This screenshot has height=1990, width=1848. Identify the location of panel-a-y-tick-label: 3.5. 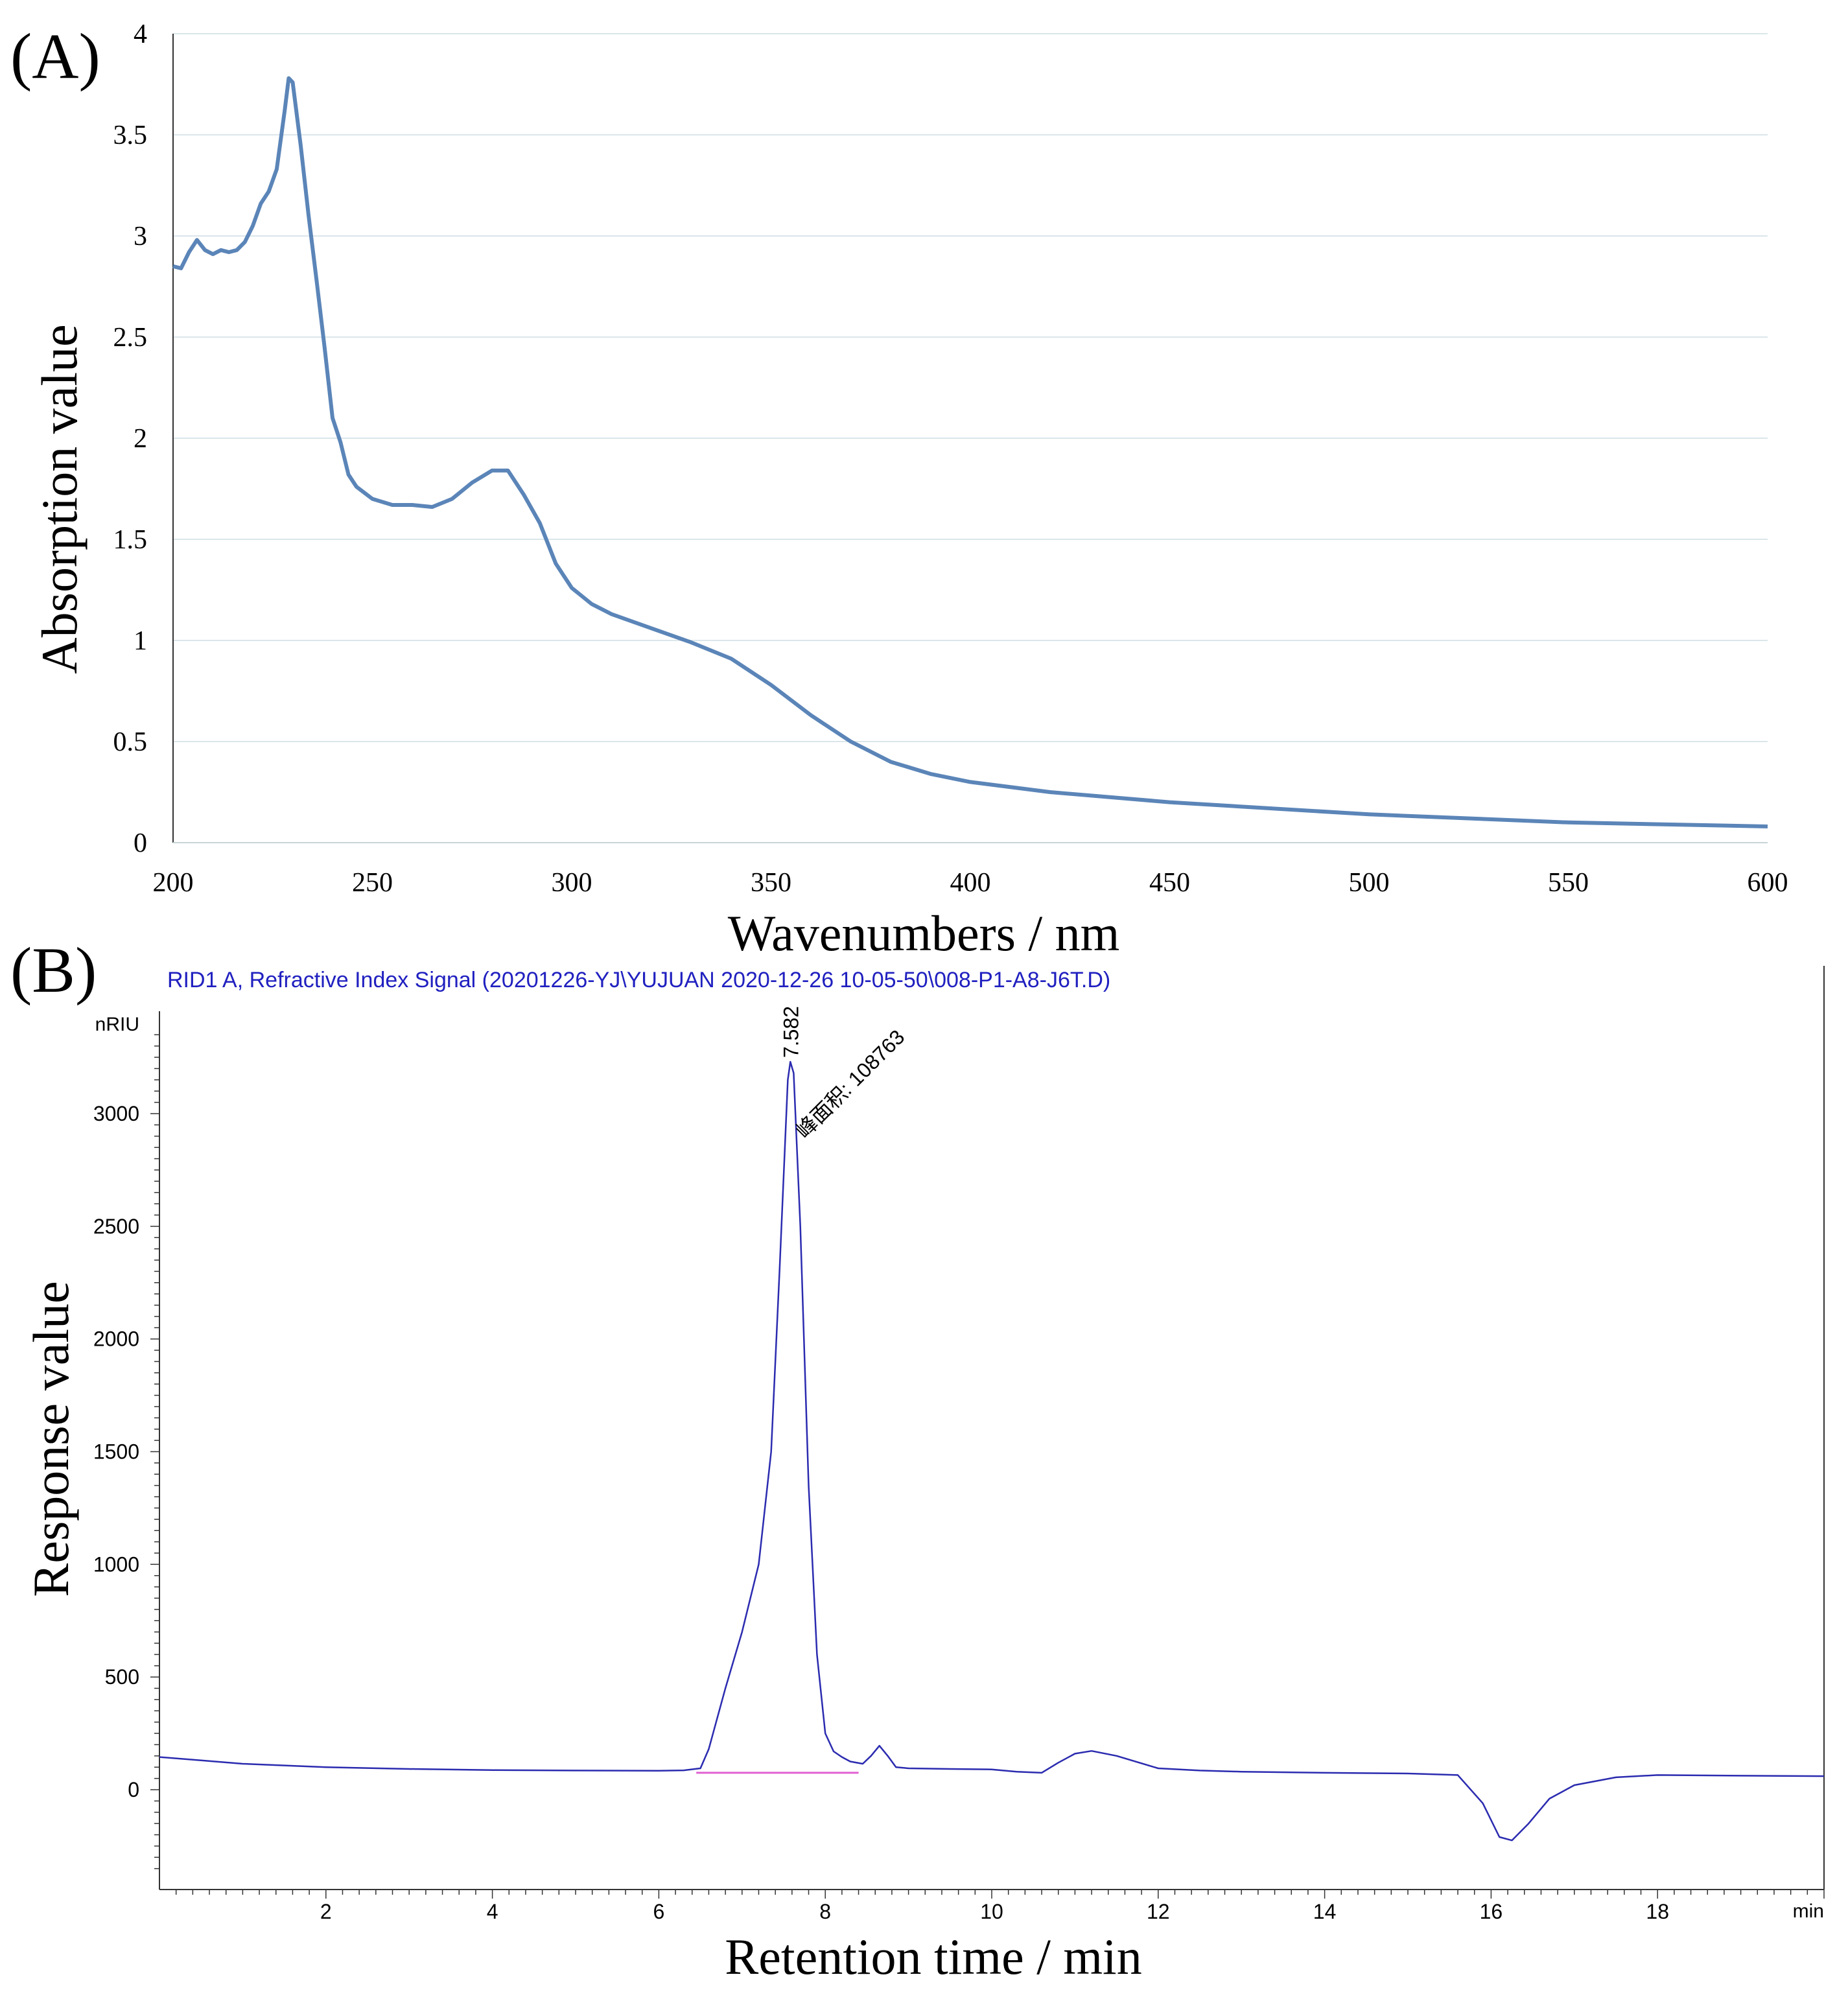
(130, 135).